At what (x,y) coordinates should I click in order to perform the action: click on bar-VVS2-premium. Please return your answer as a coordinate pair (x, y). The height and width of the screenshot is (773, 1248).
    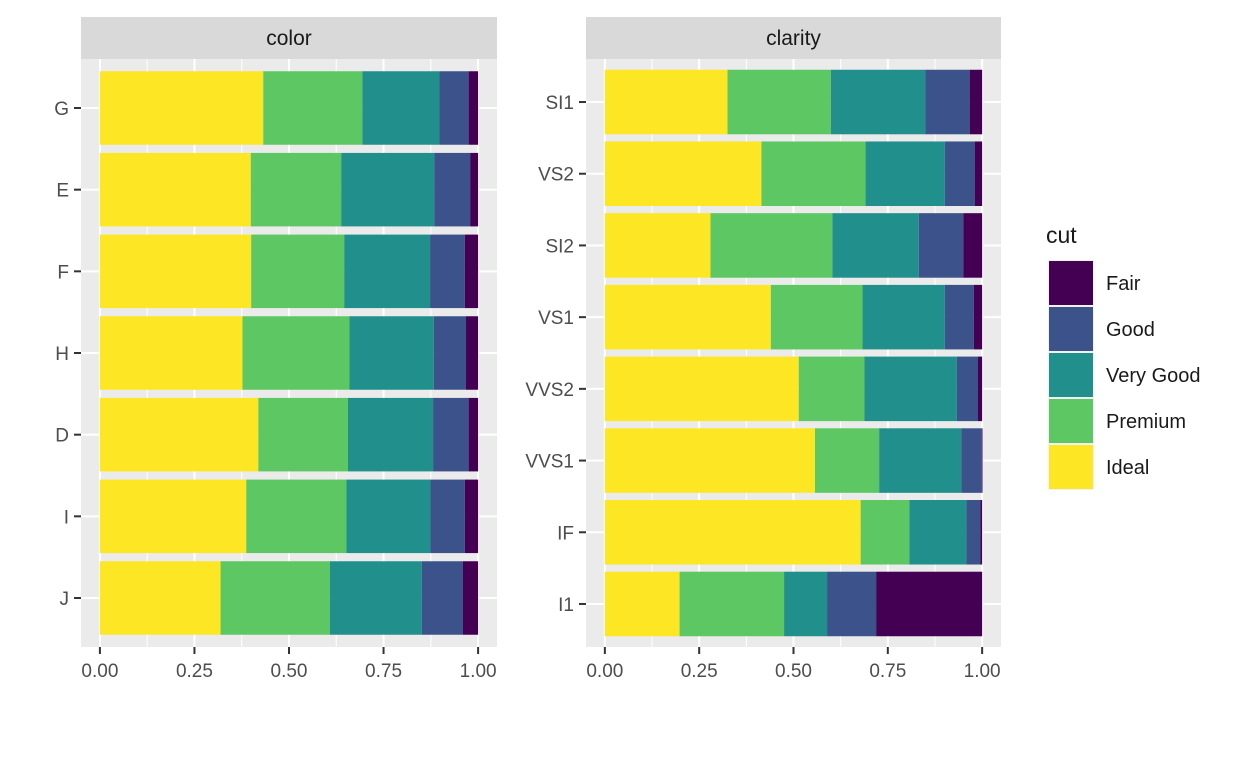
    Looking at the image, I should click on (831, 389).